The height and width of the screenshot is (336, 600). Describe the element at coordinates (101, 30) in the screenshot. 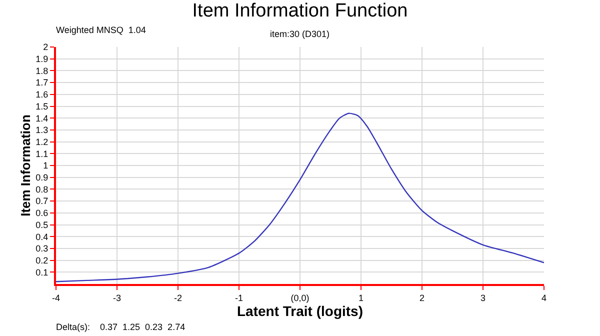

I see `text: Weighted MNSQ 1.04` at that location.